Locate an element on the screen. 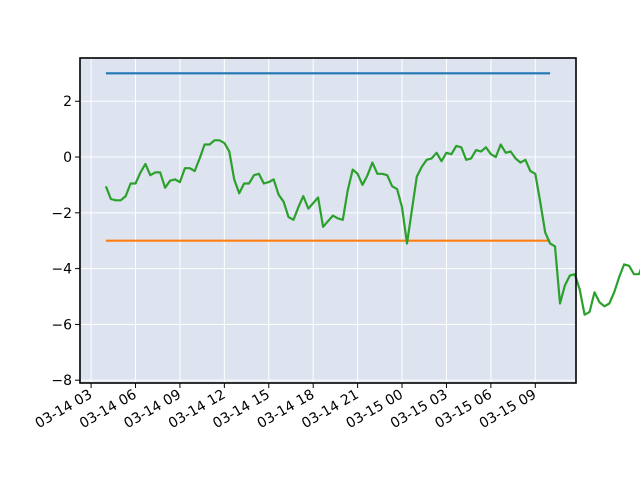 The width and height of the screenshot is (640, 480). y-tick-label: 2 is located at coordinates (67, 102).